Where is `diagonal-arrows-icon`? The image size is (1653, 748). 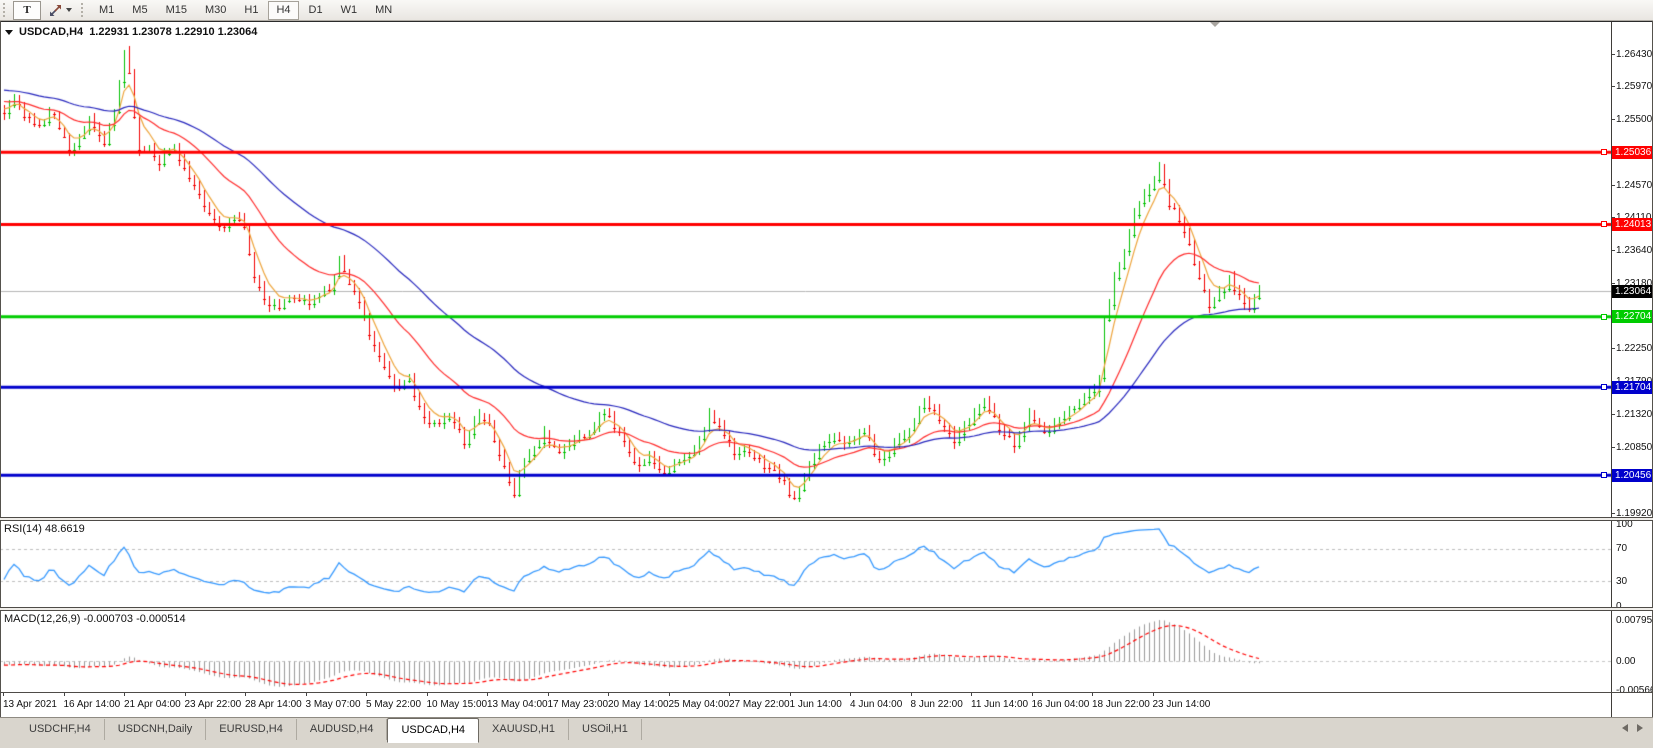 diagonal-arrows-icon is located at coordinates (55, 10).